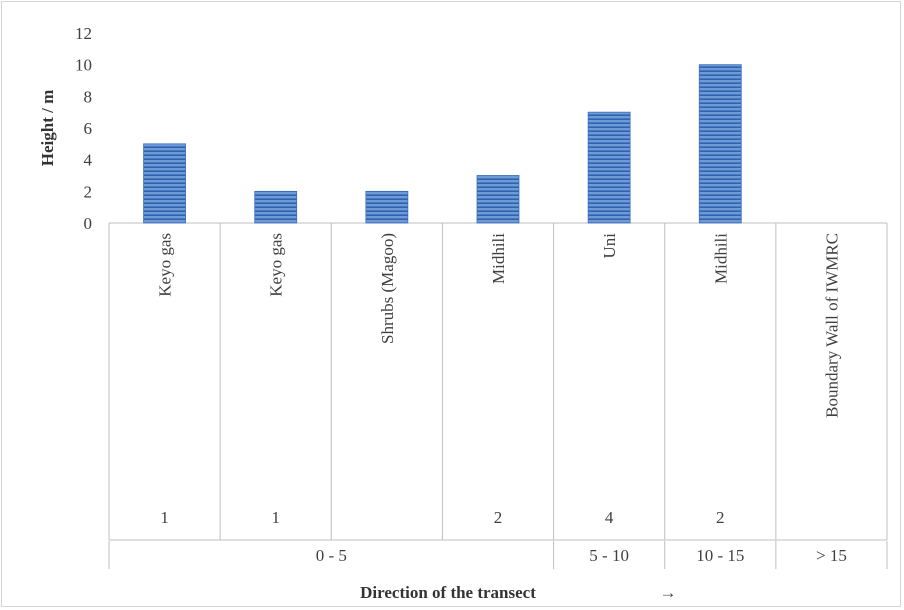 This screenshot has height=610, width=904. What do you see at coordinates (47, 128) in the screenshot?
I see `y-axis-title: Height / m` at bounding box center [47, 128].